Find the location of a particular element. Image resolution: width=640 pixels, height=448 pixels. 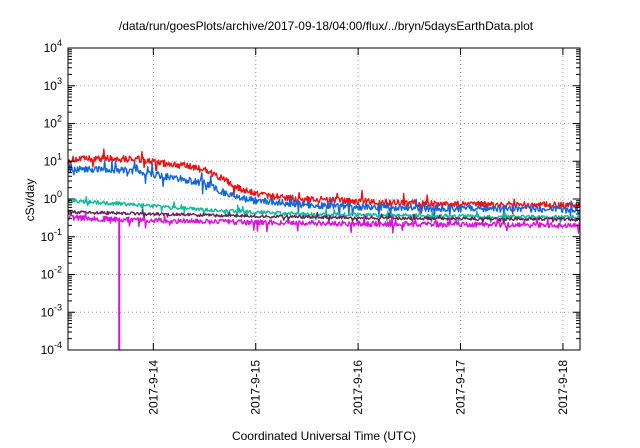

y-tick-label: 10⁻¹ is located at coordinates (51, 235).